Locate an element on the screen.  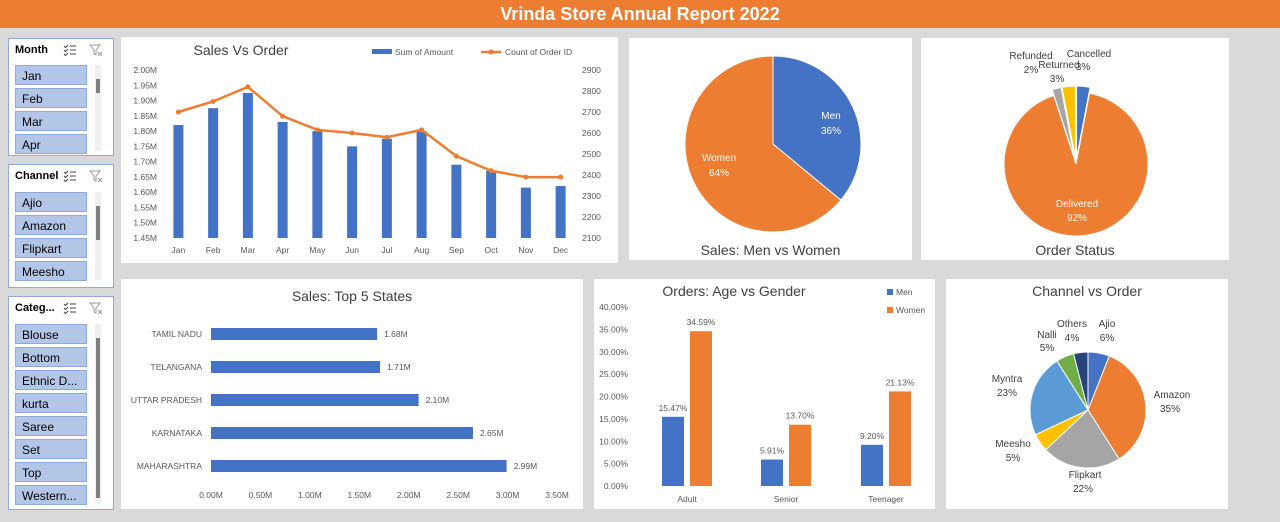
slicer-item-mar: Mar is located at coordinates (51, 121).